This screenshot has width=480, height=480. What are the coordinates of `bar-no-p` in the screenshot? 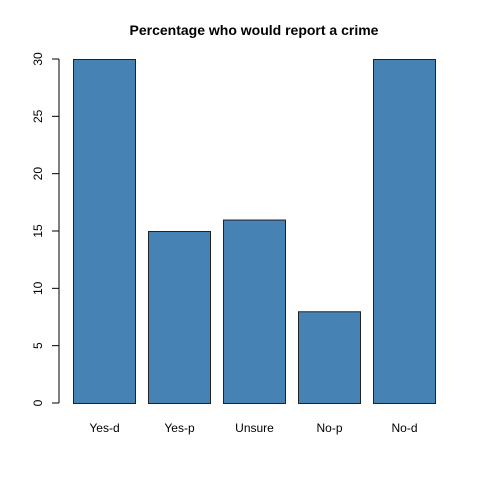 It's located at (329, 357).